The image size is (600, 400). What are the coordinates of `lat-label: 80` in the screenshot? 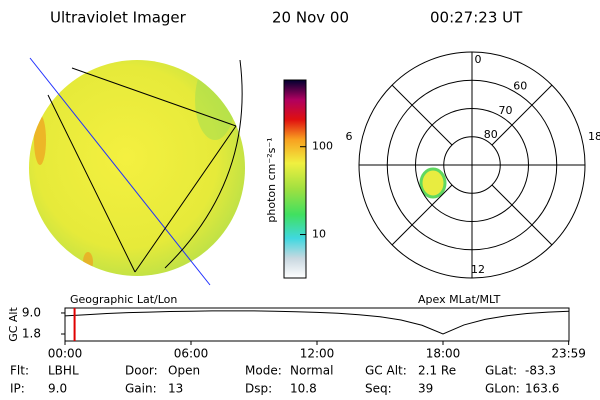 It's located at (491, 134).